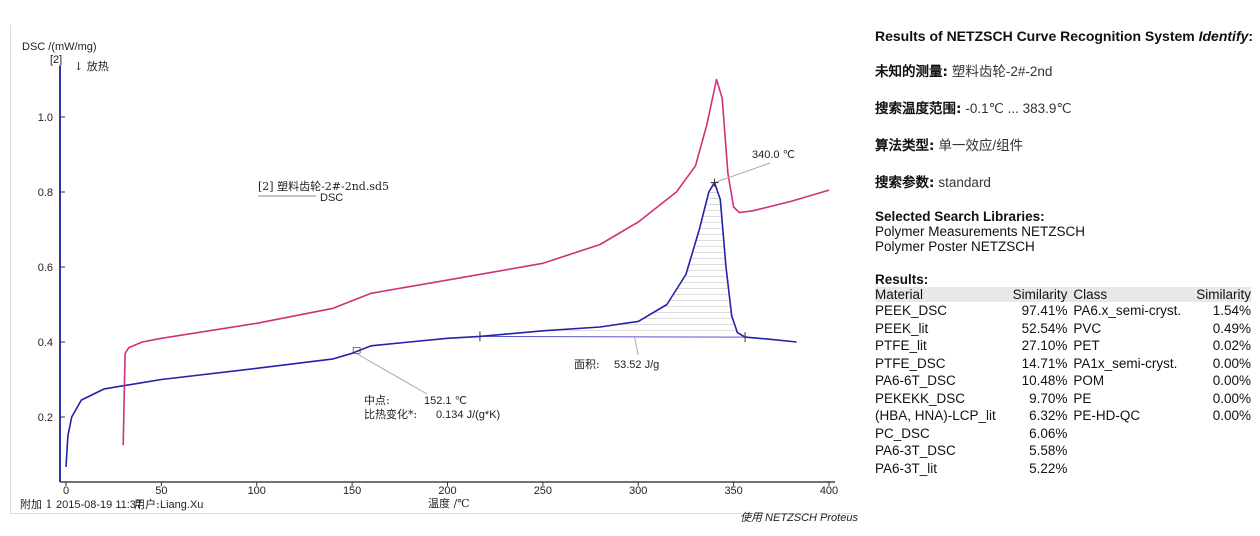 The image size is (1260, 536). Describe the element at coordinates (1044, 328) in the screenshot. I see `material-similarity: 52.54%` at that location.